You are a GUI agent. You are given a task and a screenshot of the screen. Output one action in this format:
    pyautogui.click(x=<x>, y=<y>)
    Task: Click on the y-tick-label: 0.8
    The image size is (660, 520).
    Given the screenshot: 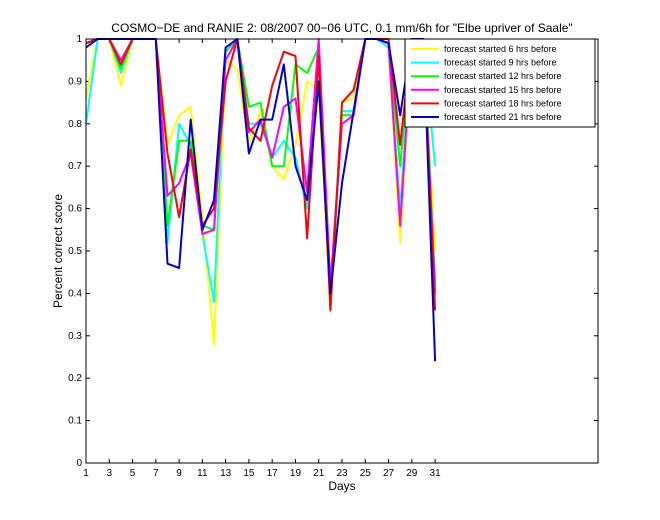 What is the action you would take?
    pyautogui.click(x=75, y=124)
    